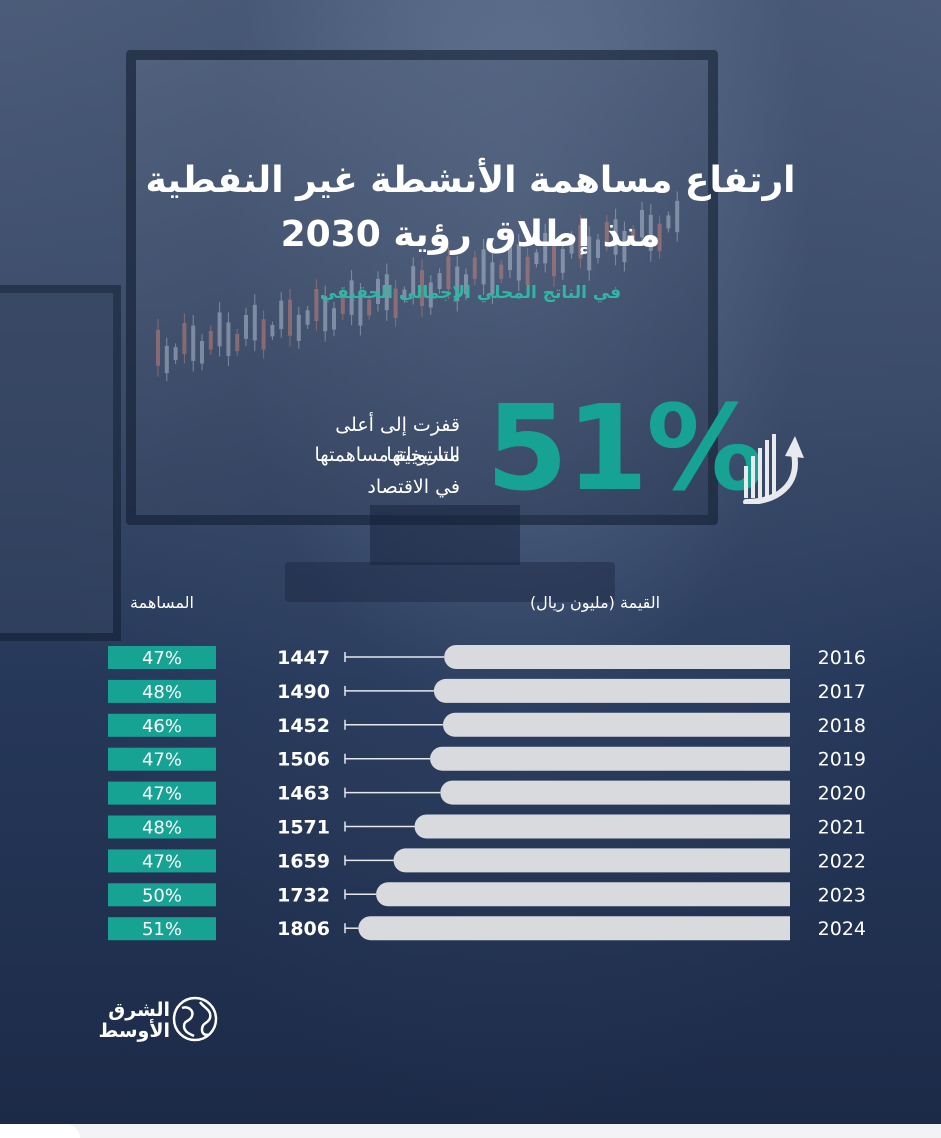  Describe the element at coordinates (397, 440) in the screenshot. I see `highlight-description-line-1: قفزت إلى أعلى مستوياتها` at that location.